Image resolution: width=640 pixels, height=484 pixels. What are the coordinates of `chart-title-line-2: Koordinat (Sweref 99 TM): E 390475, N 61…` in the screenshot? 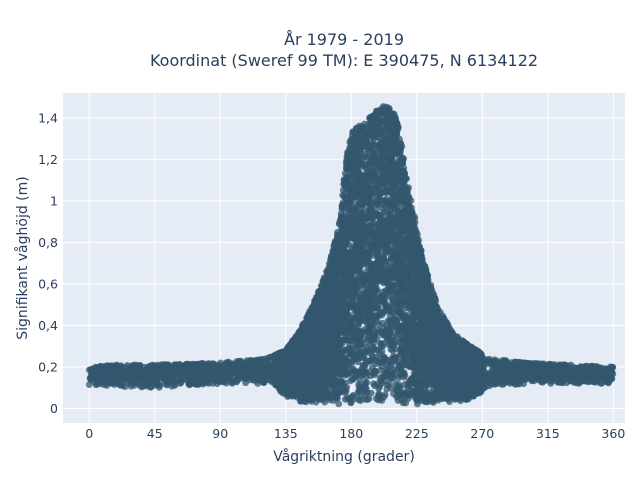 It's located at (344, 60).